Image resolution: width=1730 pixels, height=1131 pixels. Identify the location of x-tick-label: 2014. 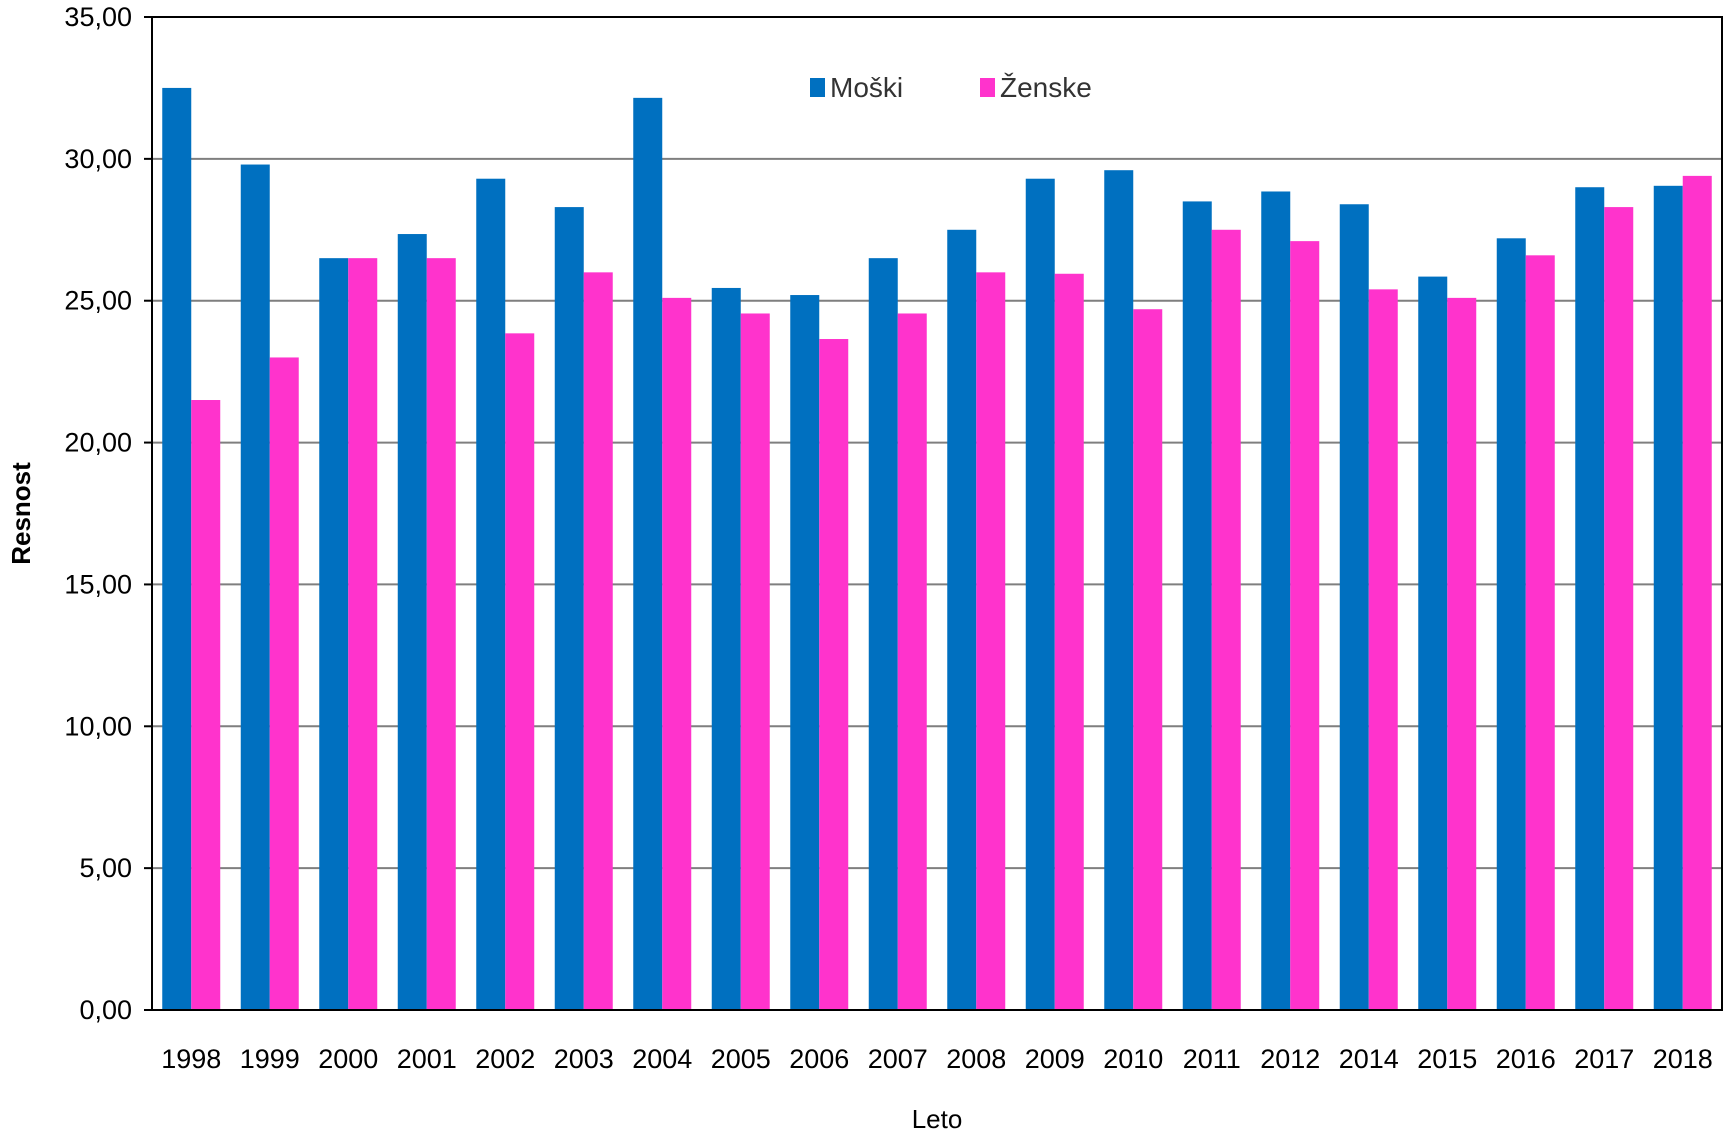
(1369, 1059).